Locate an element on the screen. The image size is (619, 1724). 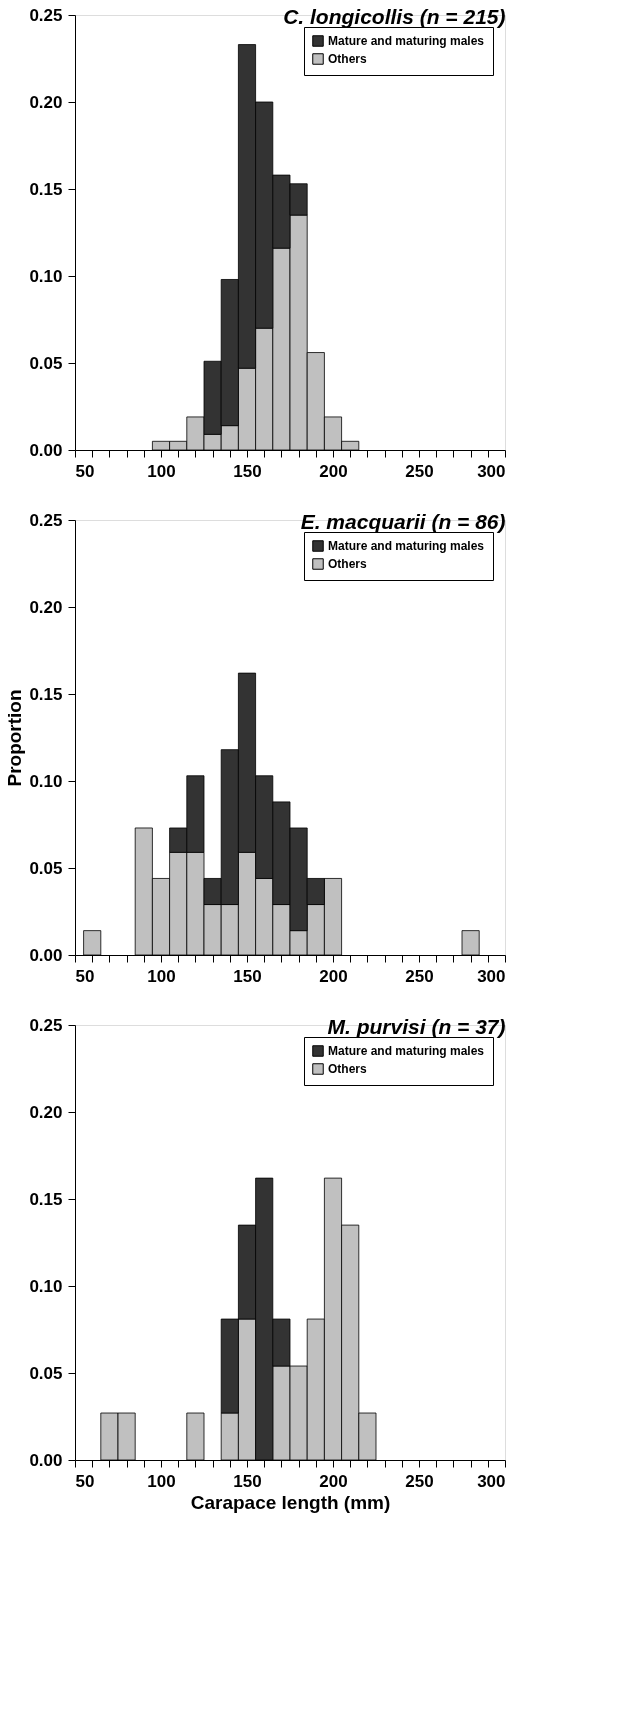
y-axis-title: Proportion is located at coordinates (15, 738).